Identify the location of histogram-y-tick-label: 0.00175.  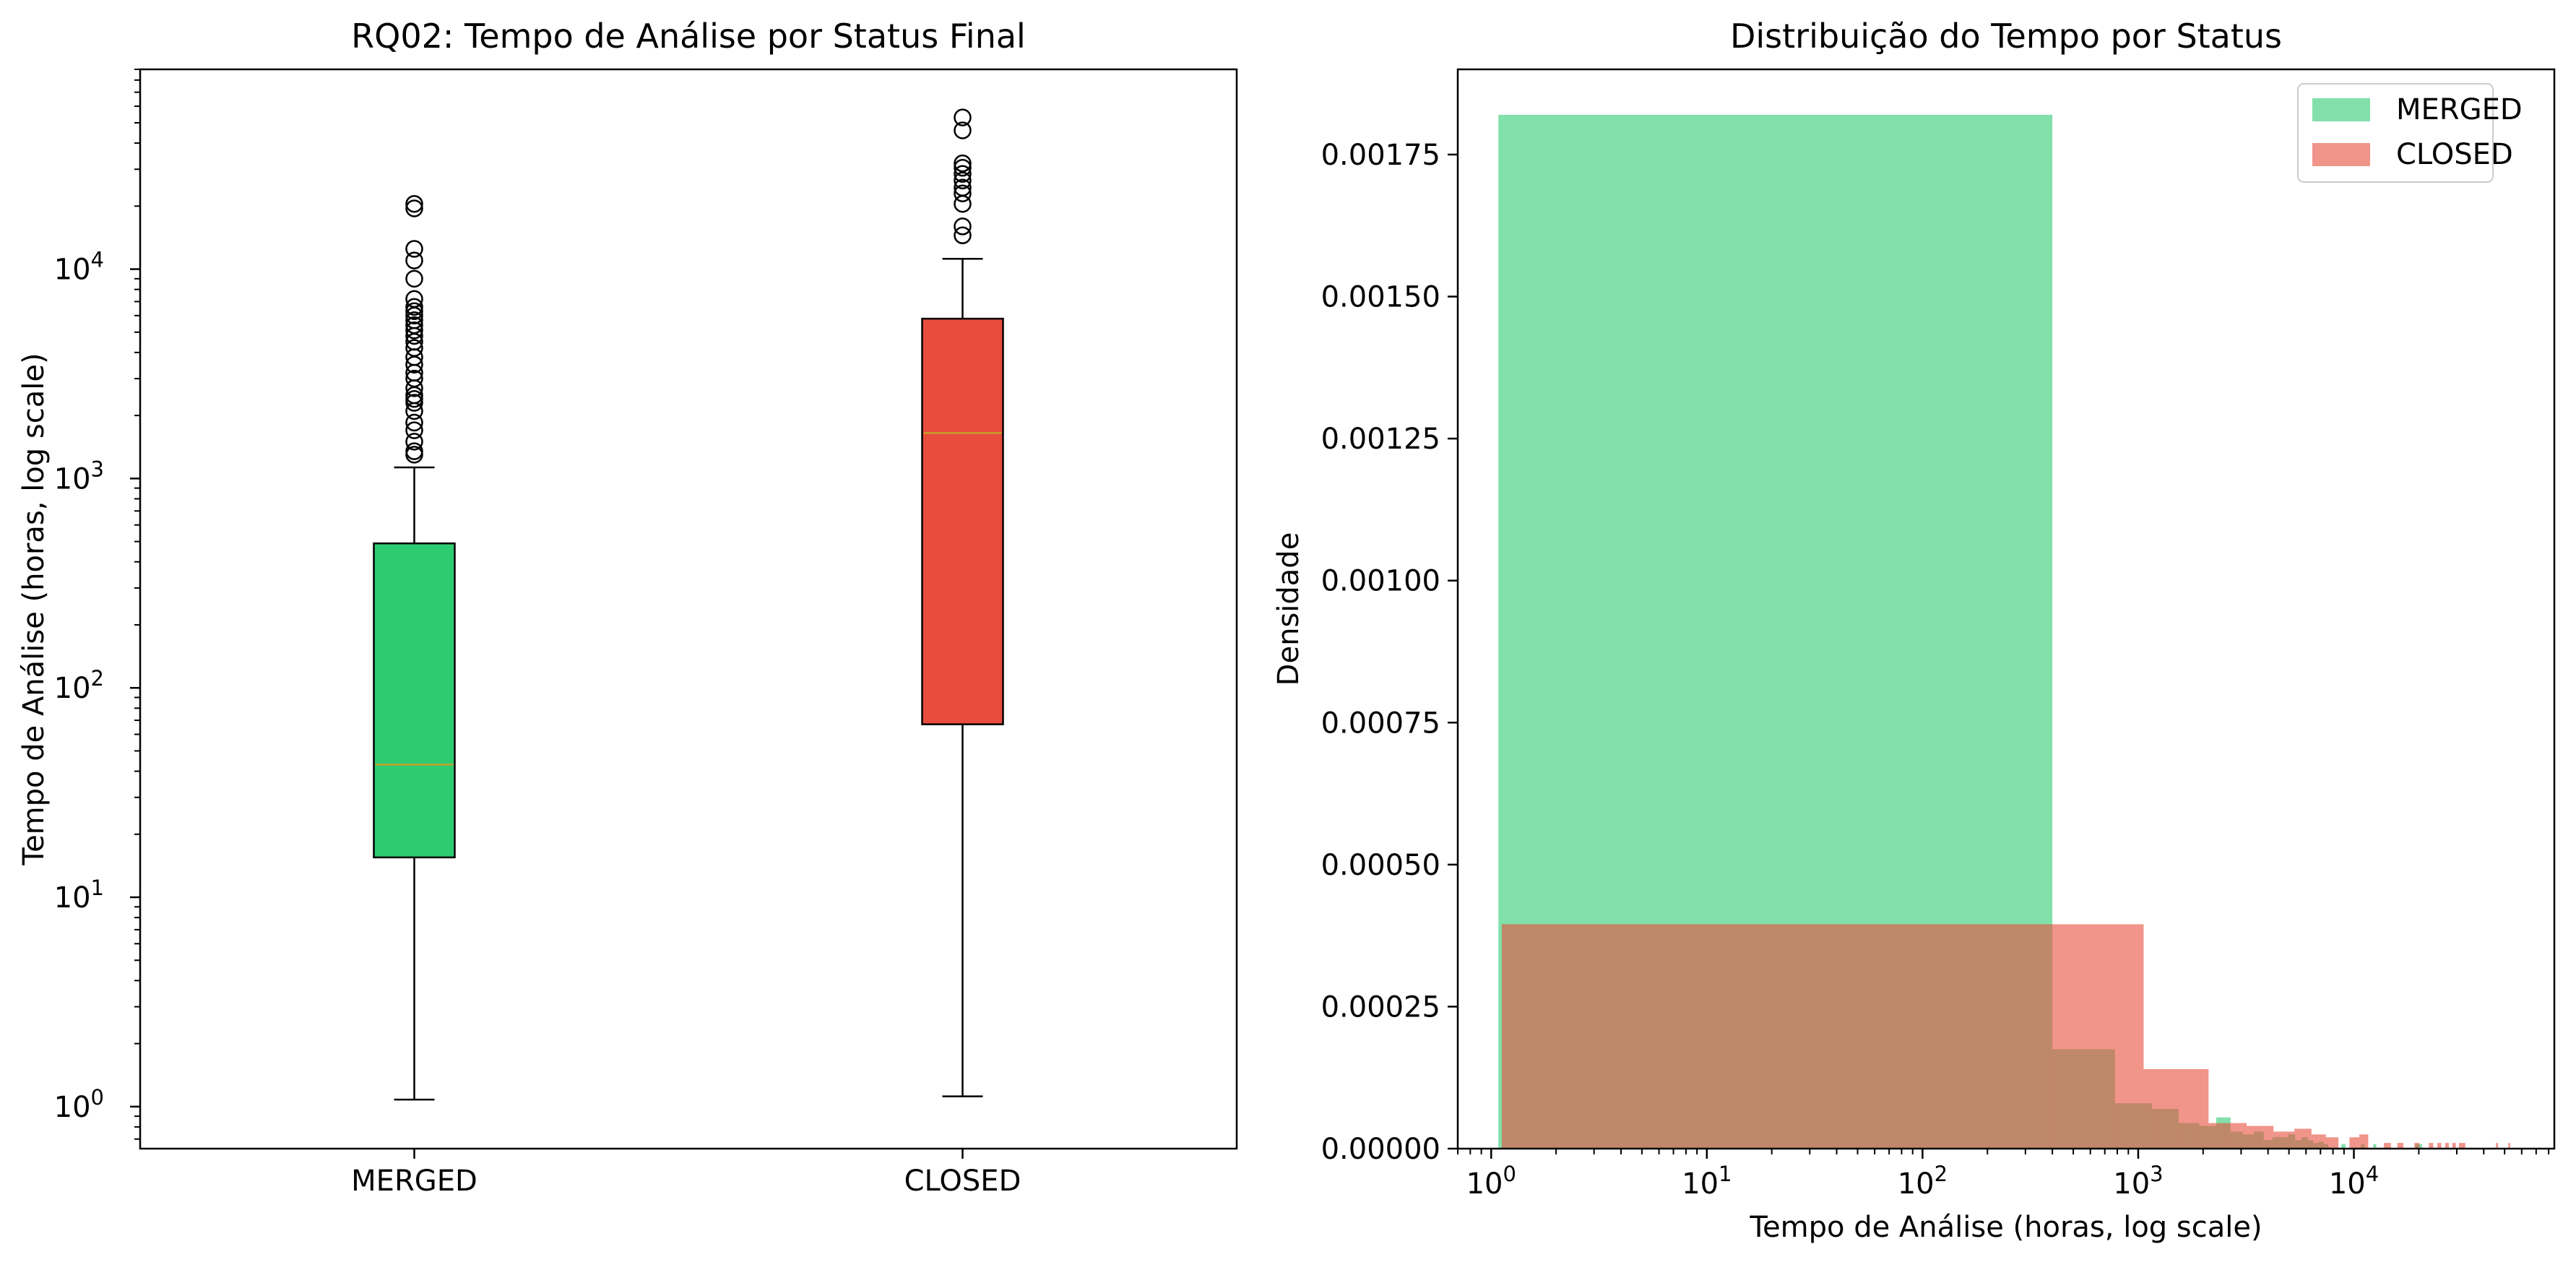
(1380, 155).